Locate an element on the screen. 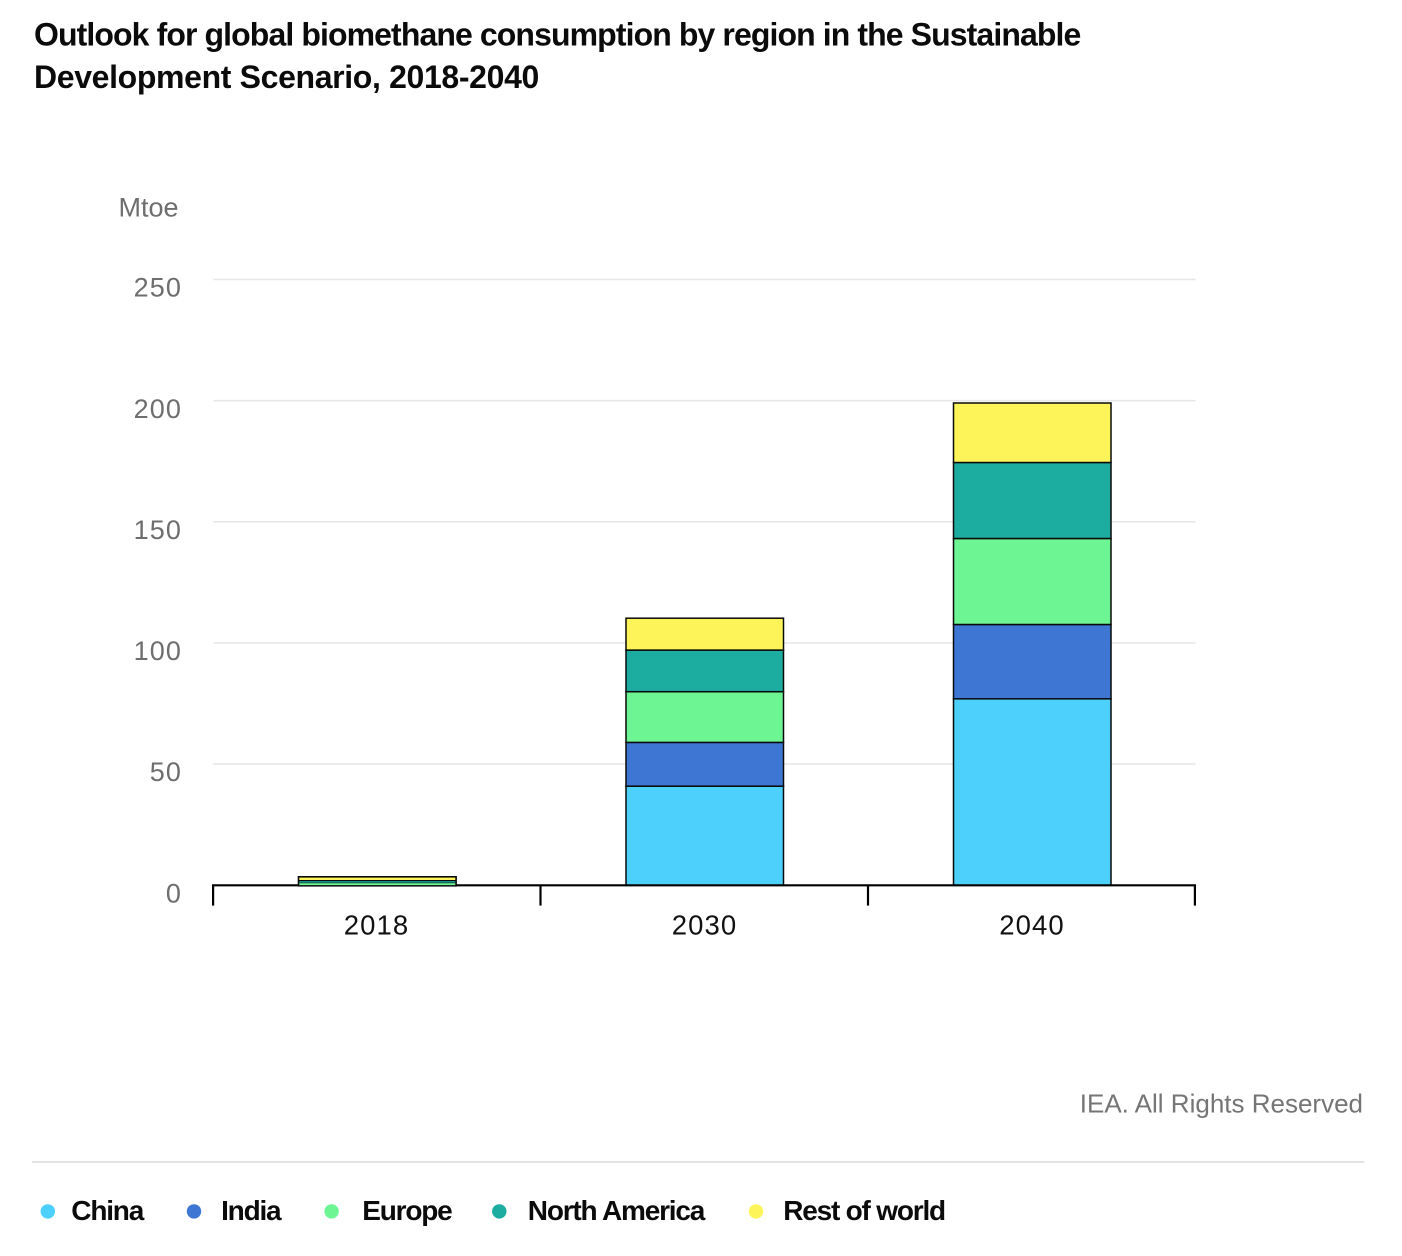 The height and width of the screenshot is (1256, 1402). svg-text: 200 is located at coordinates (158, 409).